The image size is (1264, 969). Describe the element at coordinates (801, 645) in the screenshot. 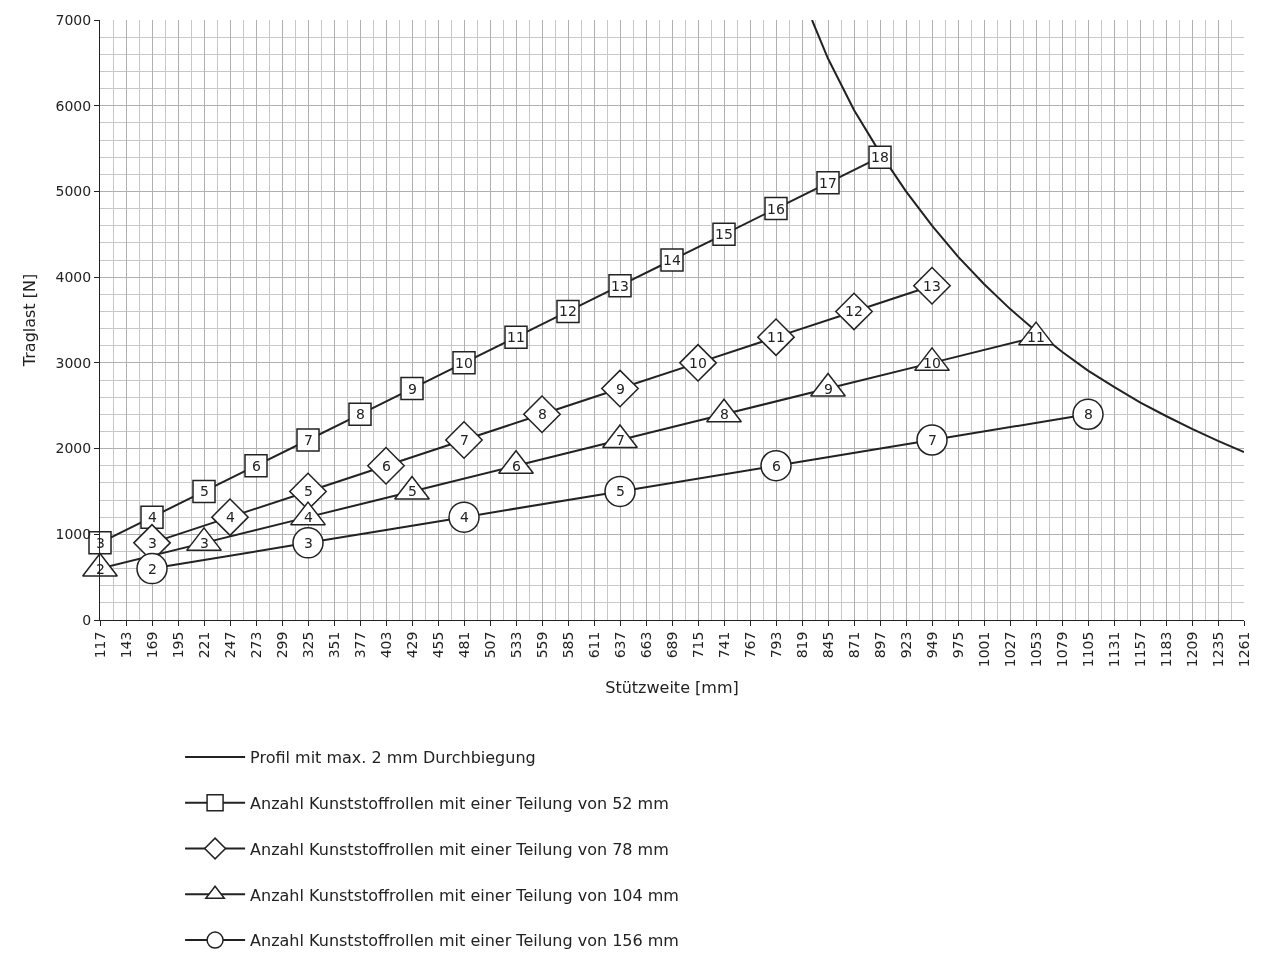

I see `x-tick-label: 819` at that location.